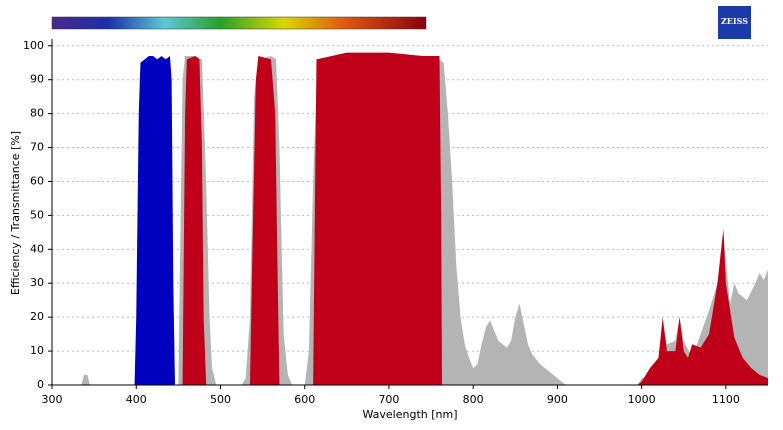 Image resolution: width=783 pixels, height=430 pixels. Describe the element at coordinates (37, 248) in the screenshot. I see `y-tick-label: 40` at that location.